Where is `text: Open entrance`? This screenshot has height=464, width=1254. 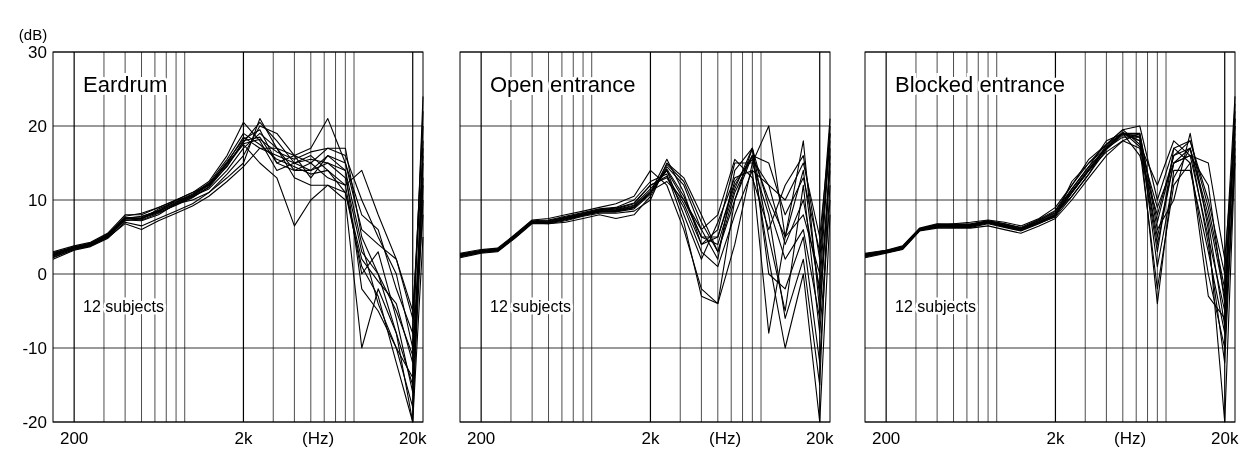 text: Open entrance is located at coordinates (563, 84).